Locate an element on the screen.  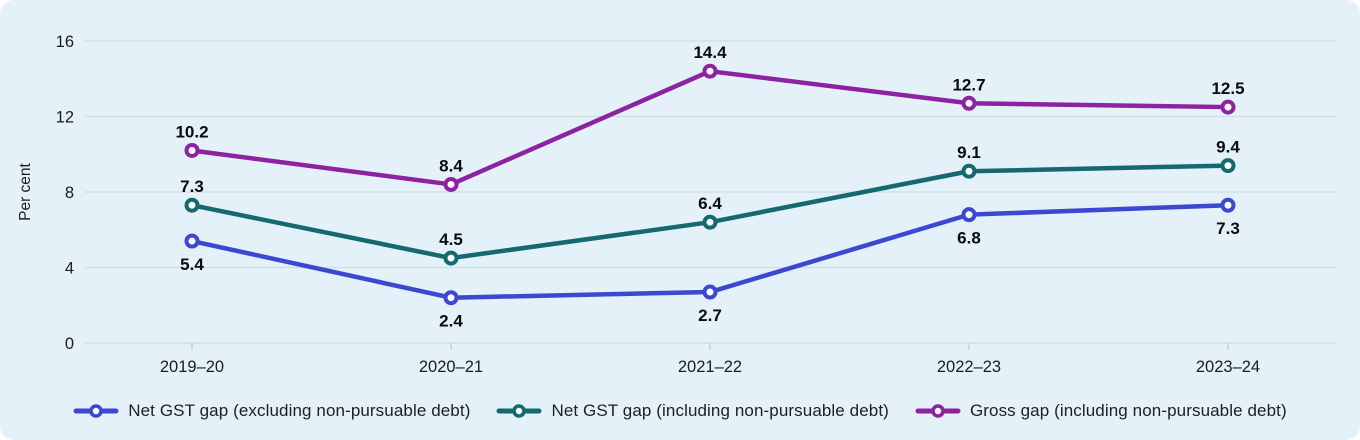
data-label: 12.7 is located at coordinates (968, 84).